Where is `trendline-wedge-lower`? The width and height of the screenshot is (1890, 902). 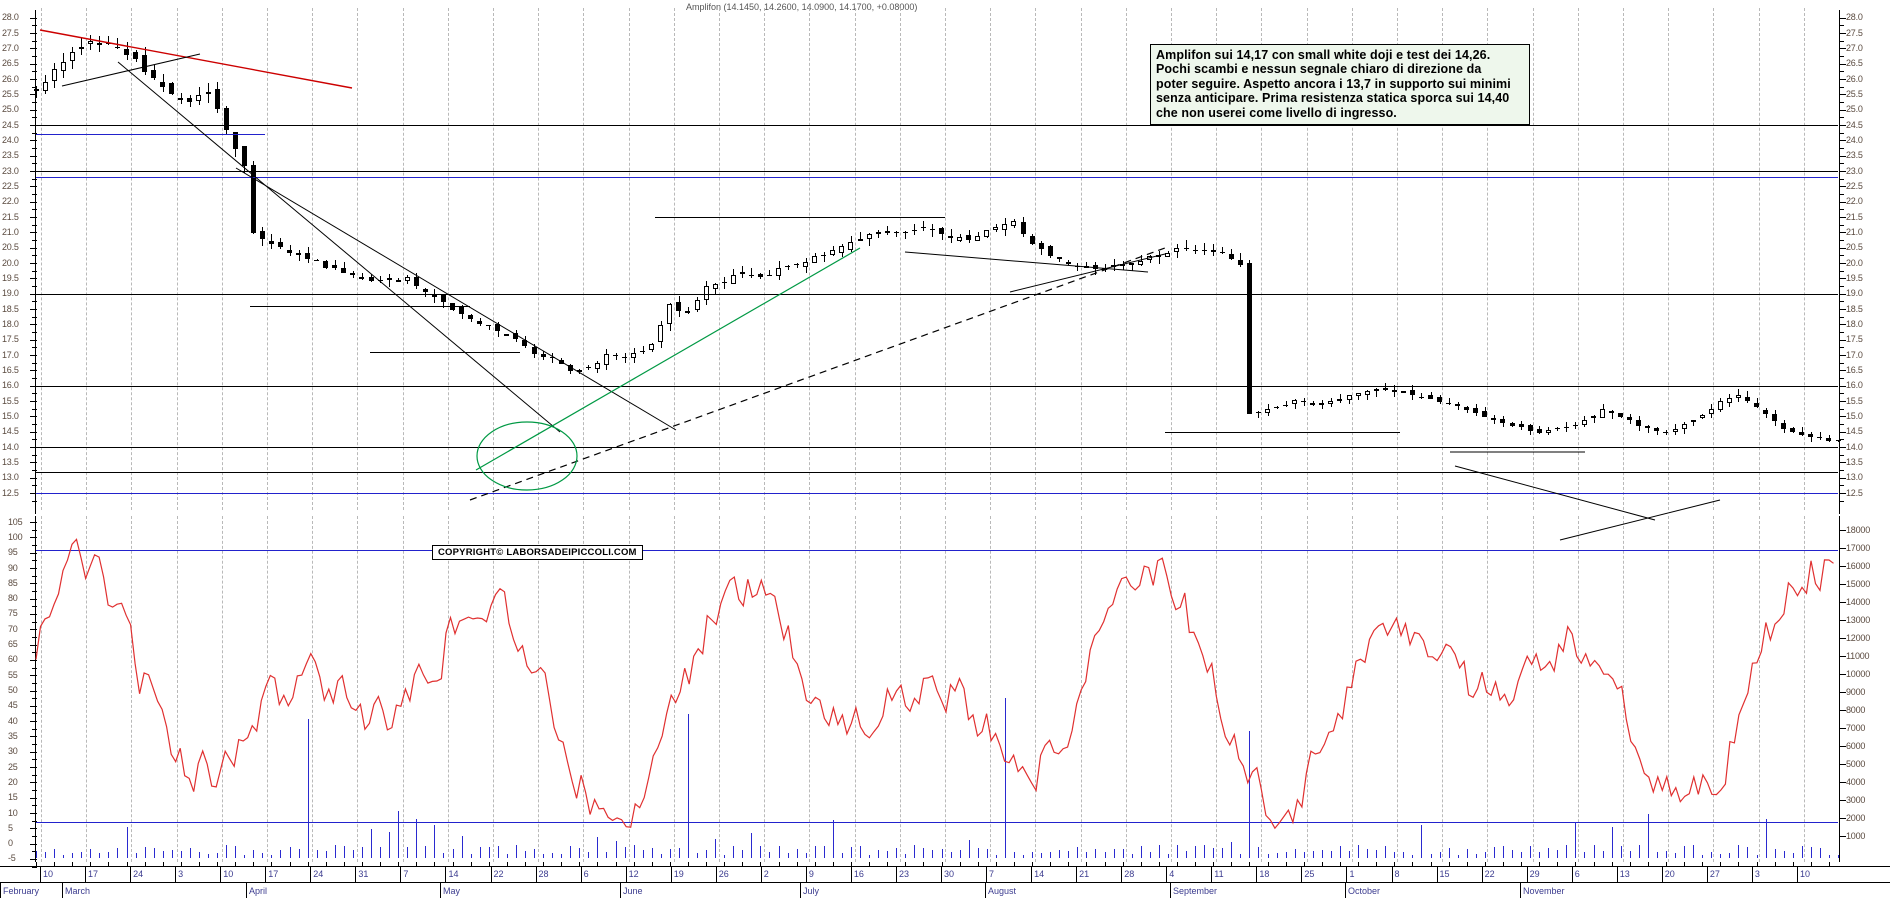
trendline-wedge-lower is located at coordinates (1087, 273).